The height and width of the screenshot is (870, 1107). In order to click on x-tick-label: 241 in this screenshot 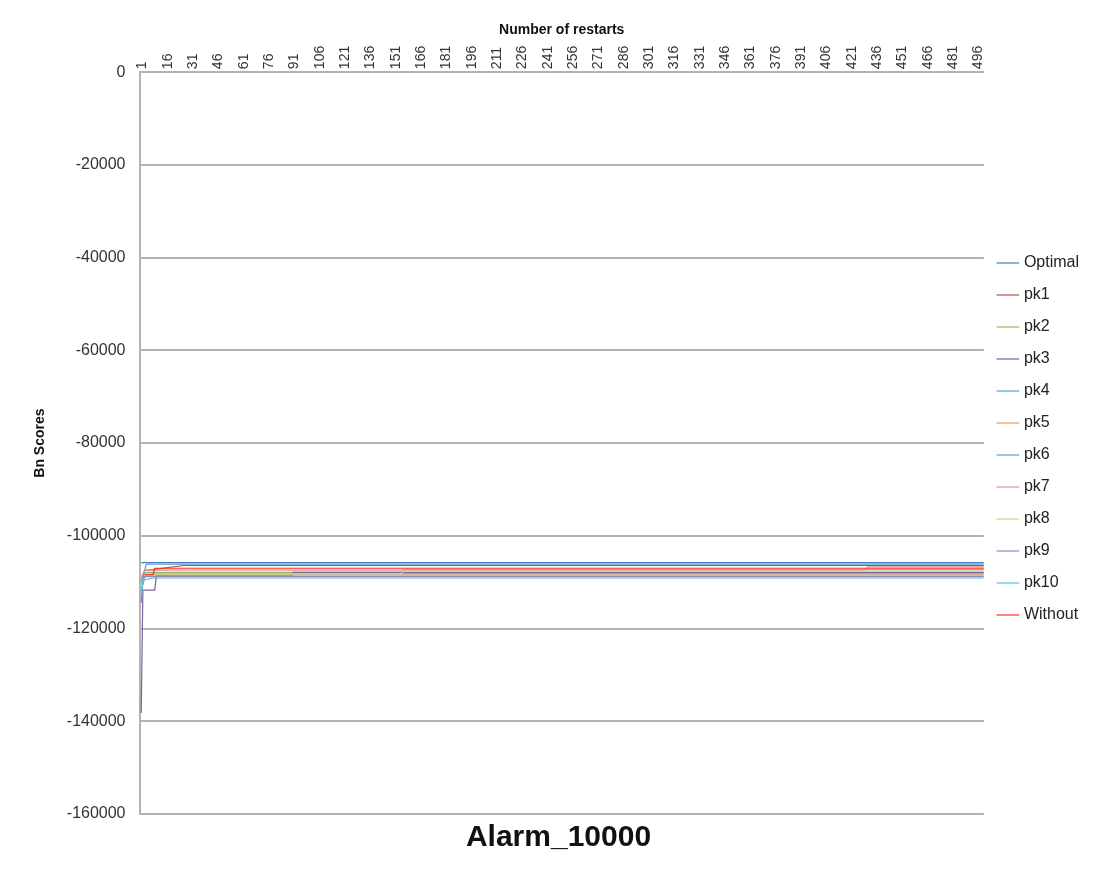, I will do `click(546, 57)`.